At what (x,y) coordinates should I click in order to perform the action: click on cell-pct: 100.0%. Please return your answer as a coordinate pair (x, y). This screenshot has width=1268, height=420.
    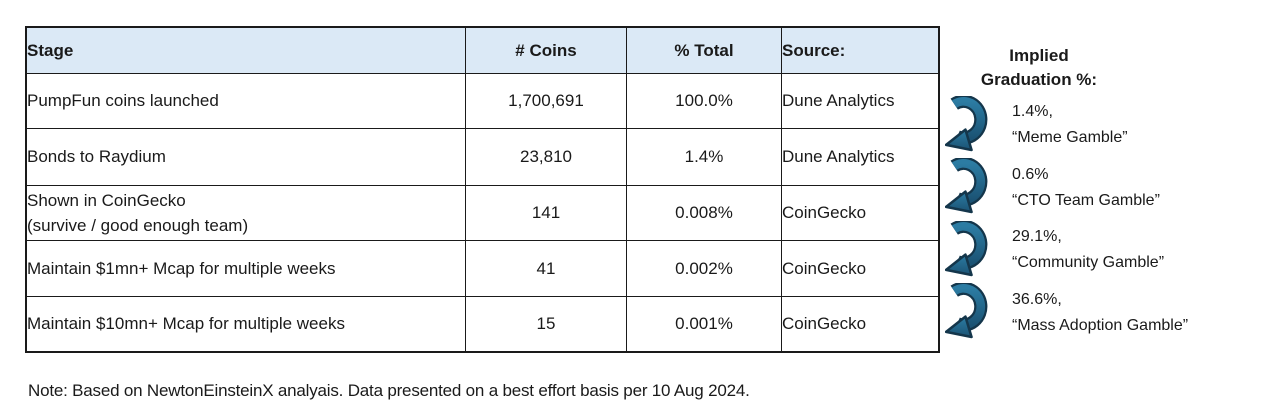
    Looking at the image, I should click on (704, 101).